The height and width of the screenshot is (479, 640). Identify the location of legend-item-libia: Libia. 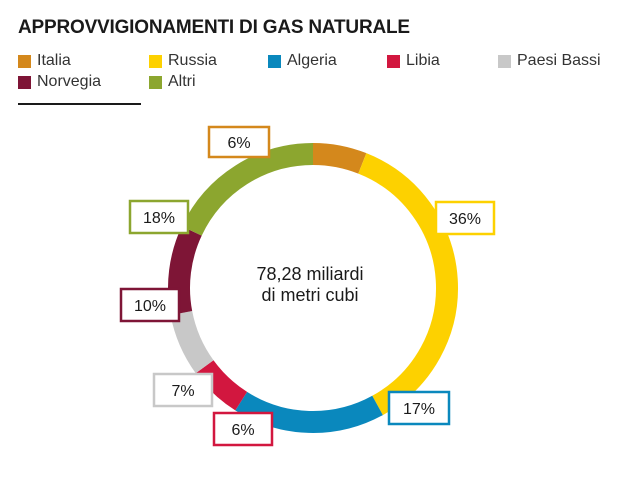
(413, 61).